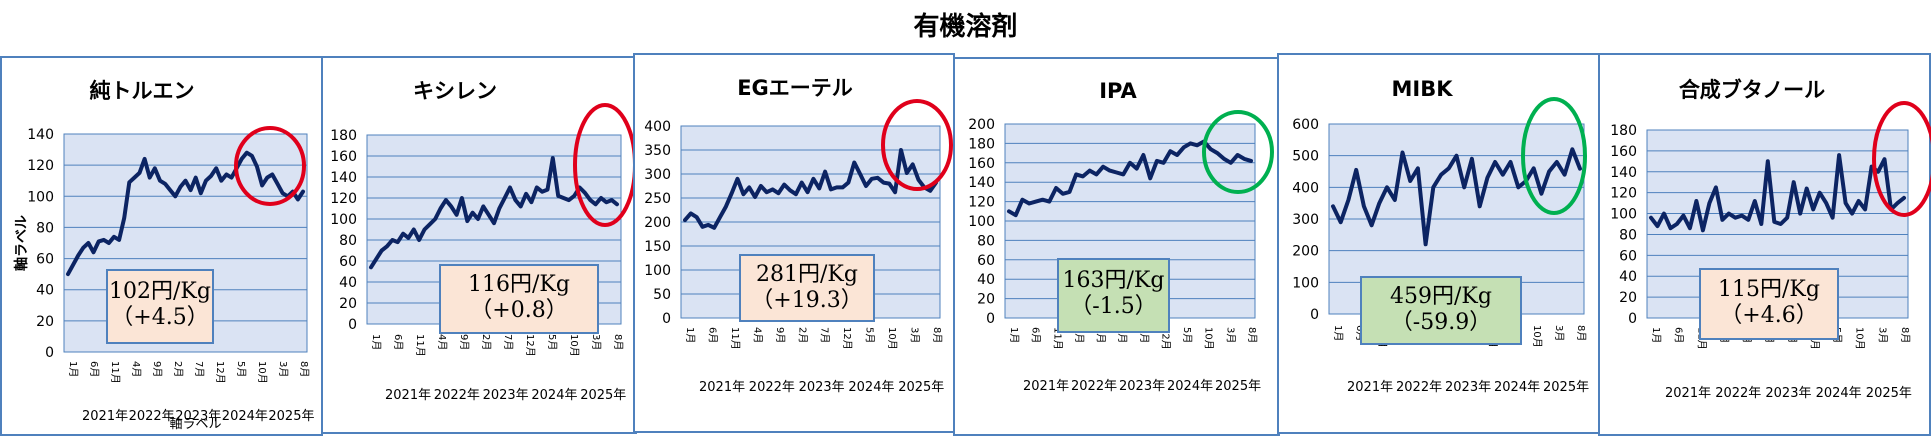 The image size is (1931, 438). Describe the element at coordinates (142, 91) in the screenshot. I see `chart-title: 純トルエン` at that location.